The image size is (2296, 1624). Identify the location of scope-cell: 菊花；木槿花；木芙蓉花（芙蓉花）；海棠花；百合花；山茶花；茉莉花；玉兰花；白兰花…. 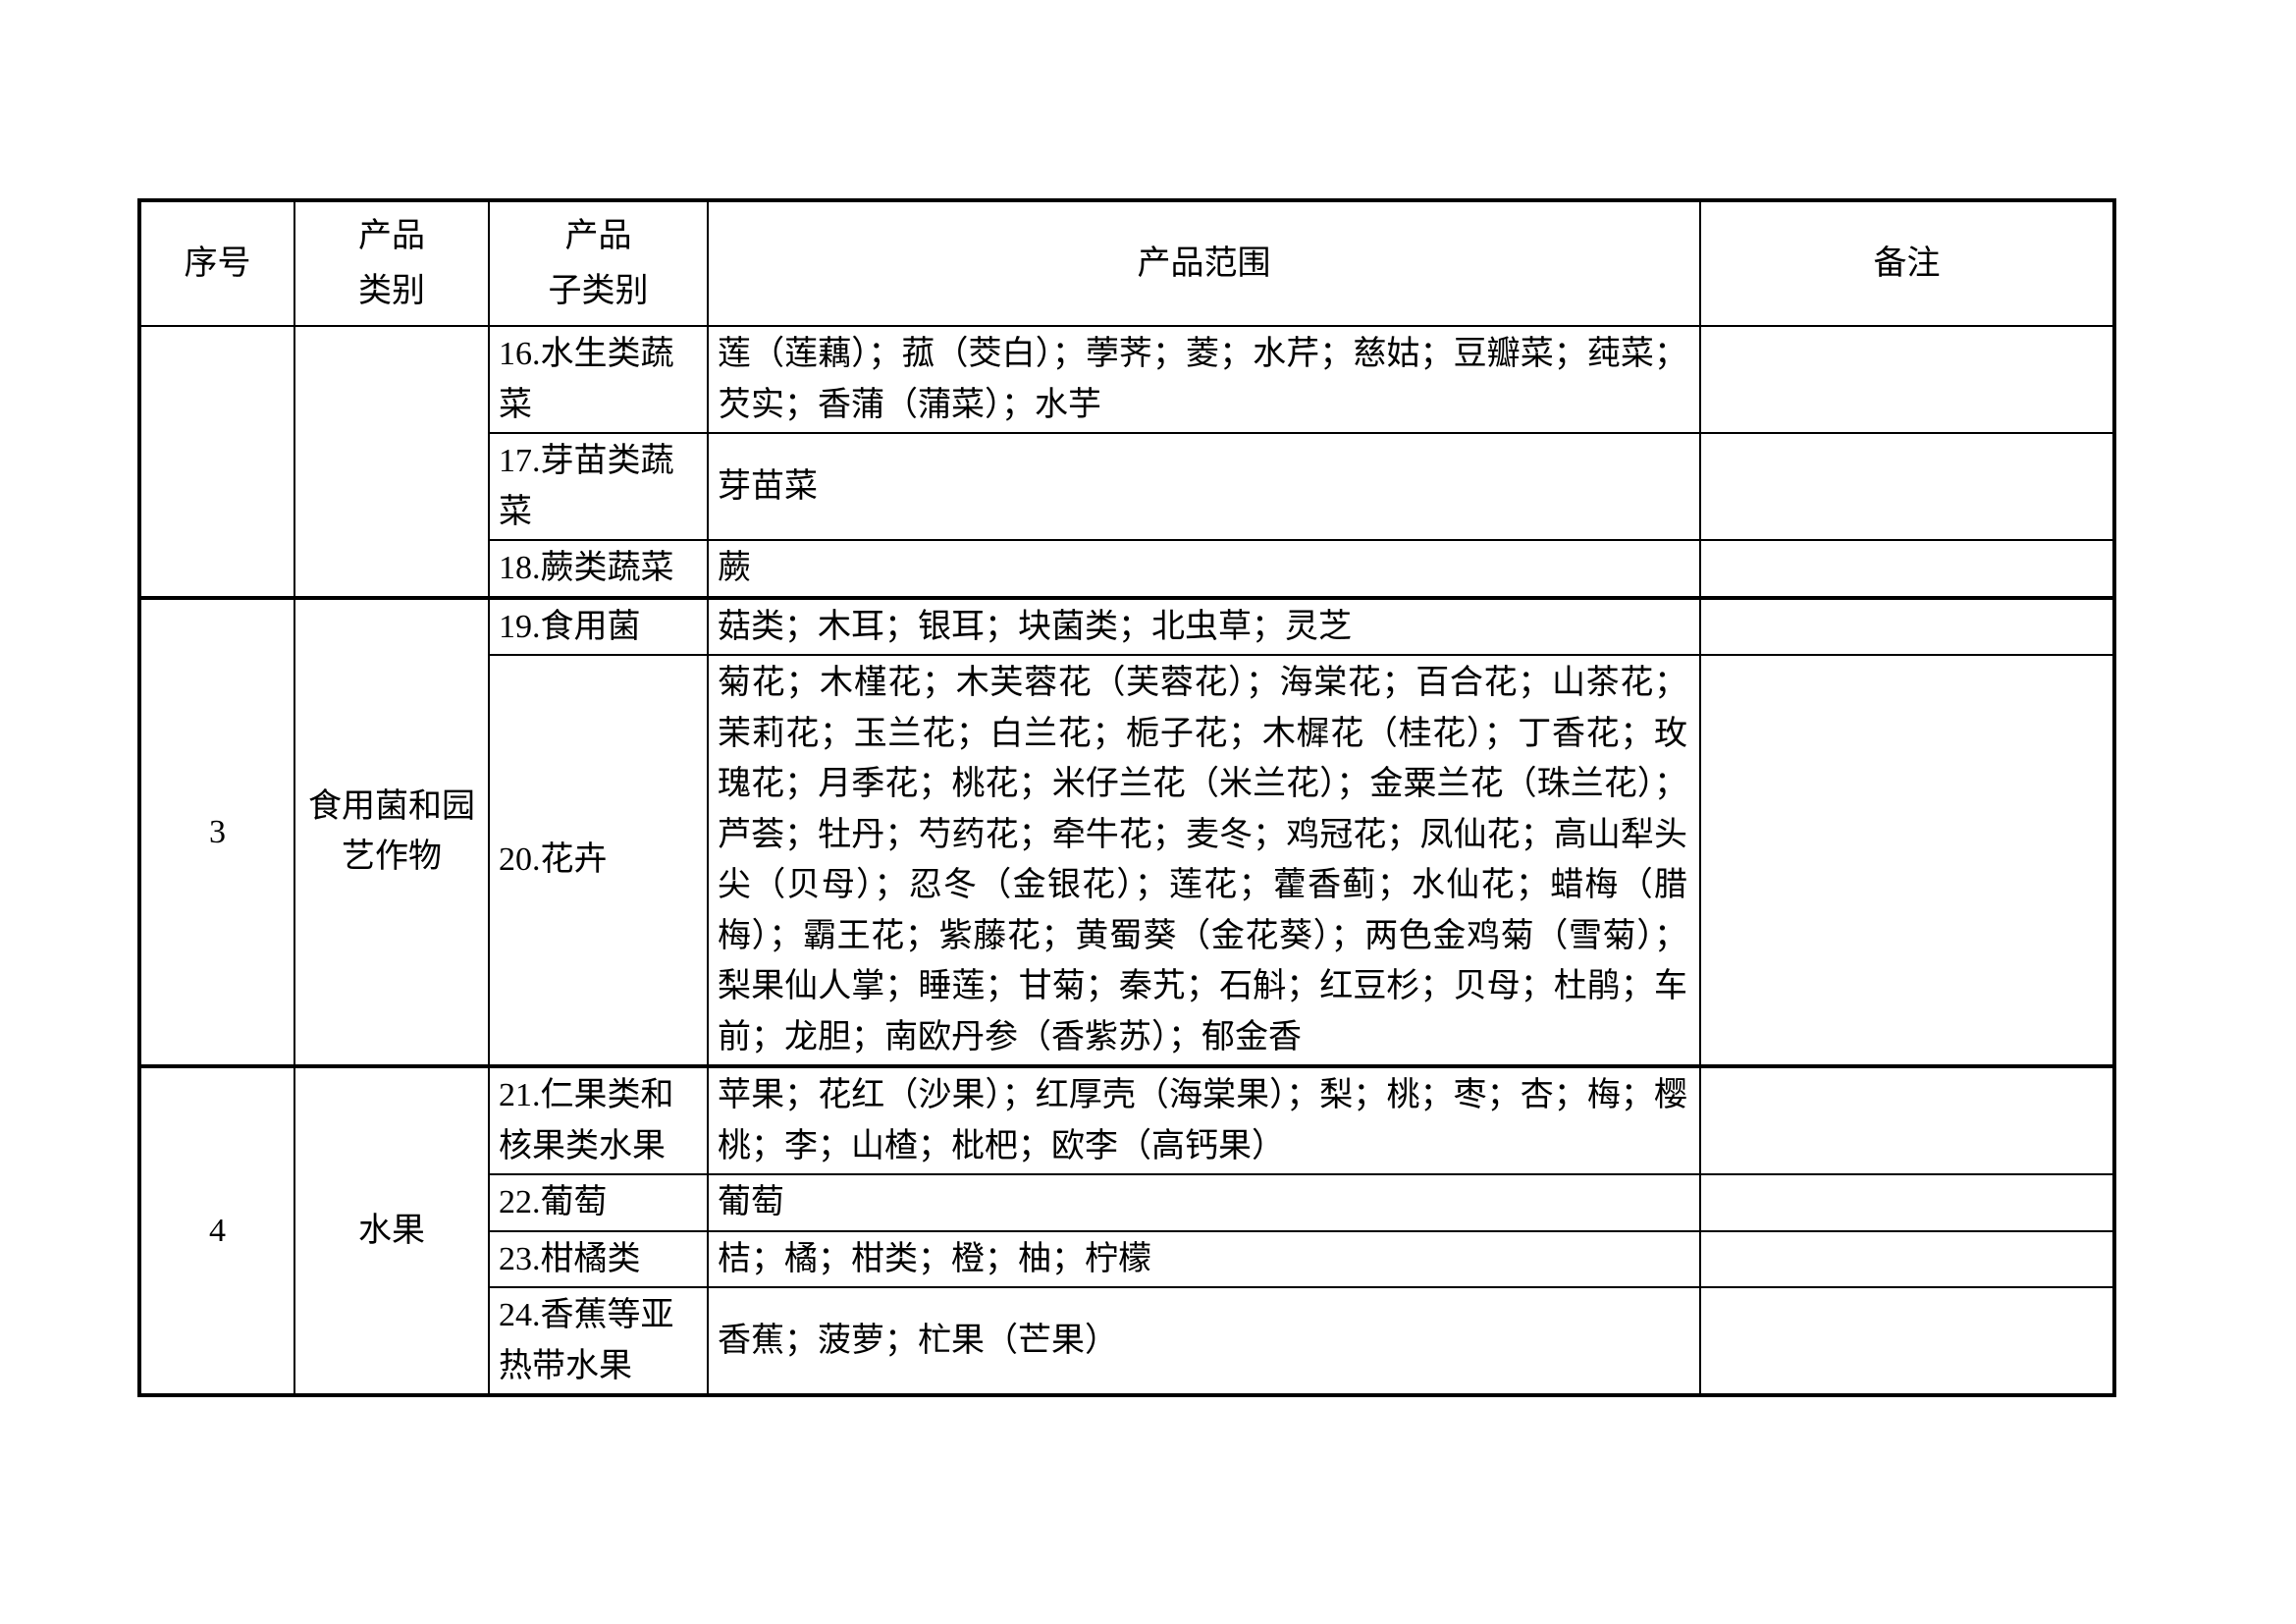
(1204, 860).